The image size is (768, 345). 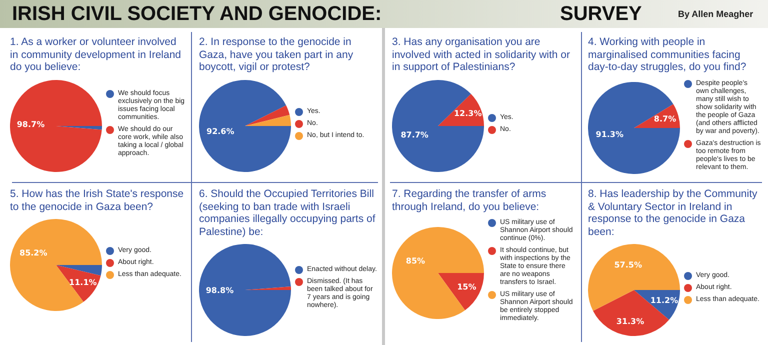 What do you see at coordinates (470, 200) in the screenshot?
I see `chart-title: 7. Regarding the transfer of arms through Ireland, do you believe:` at bounding box center [470, 200].